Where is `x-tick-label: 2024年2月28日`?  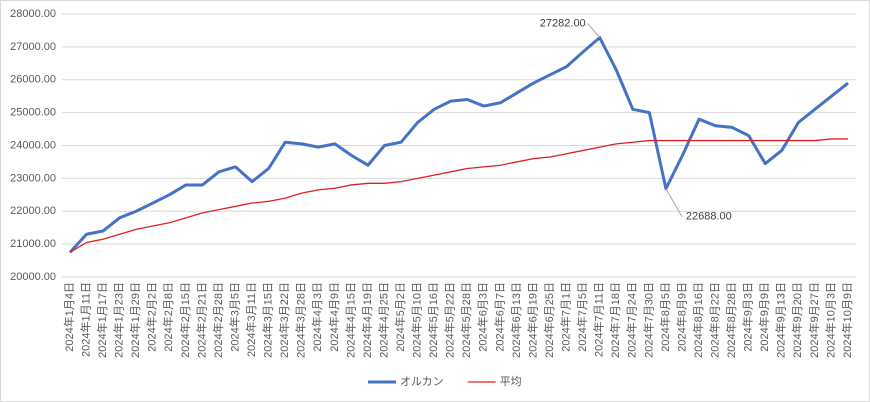
x-tick-label: 2024年2月28日 is located at coordinates (218, 320).